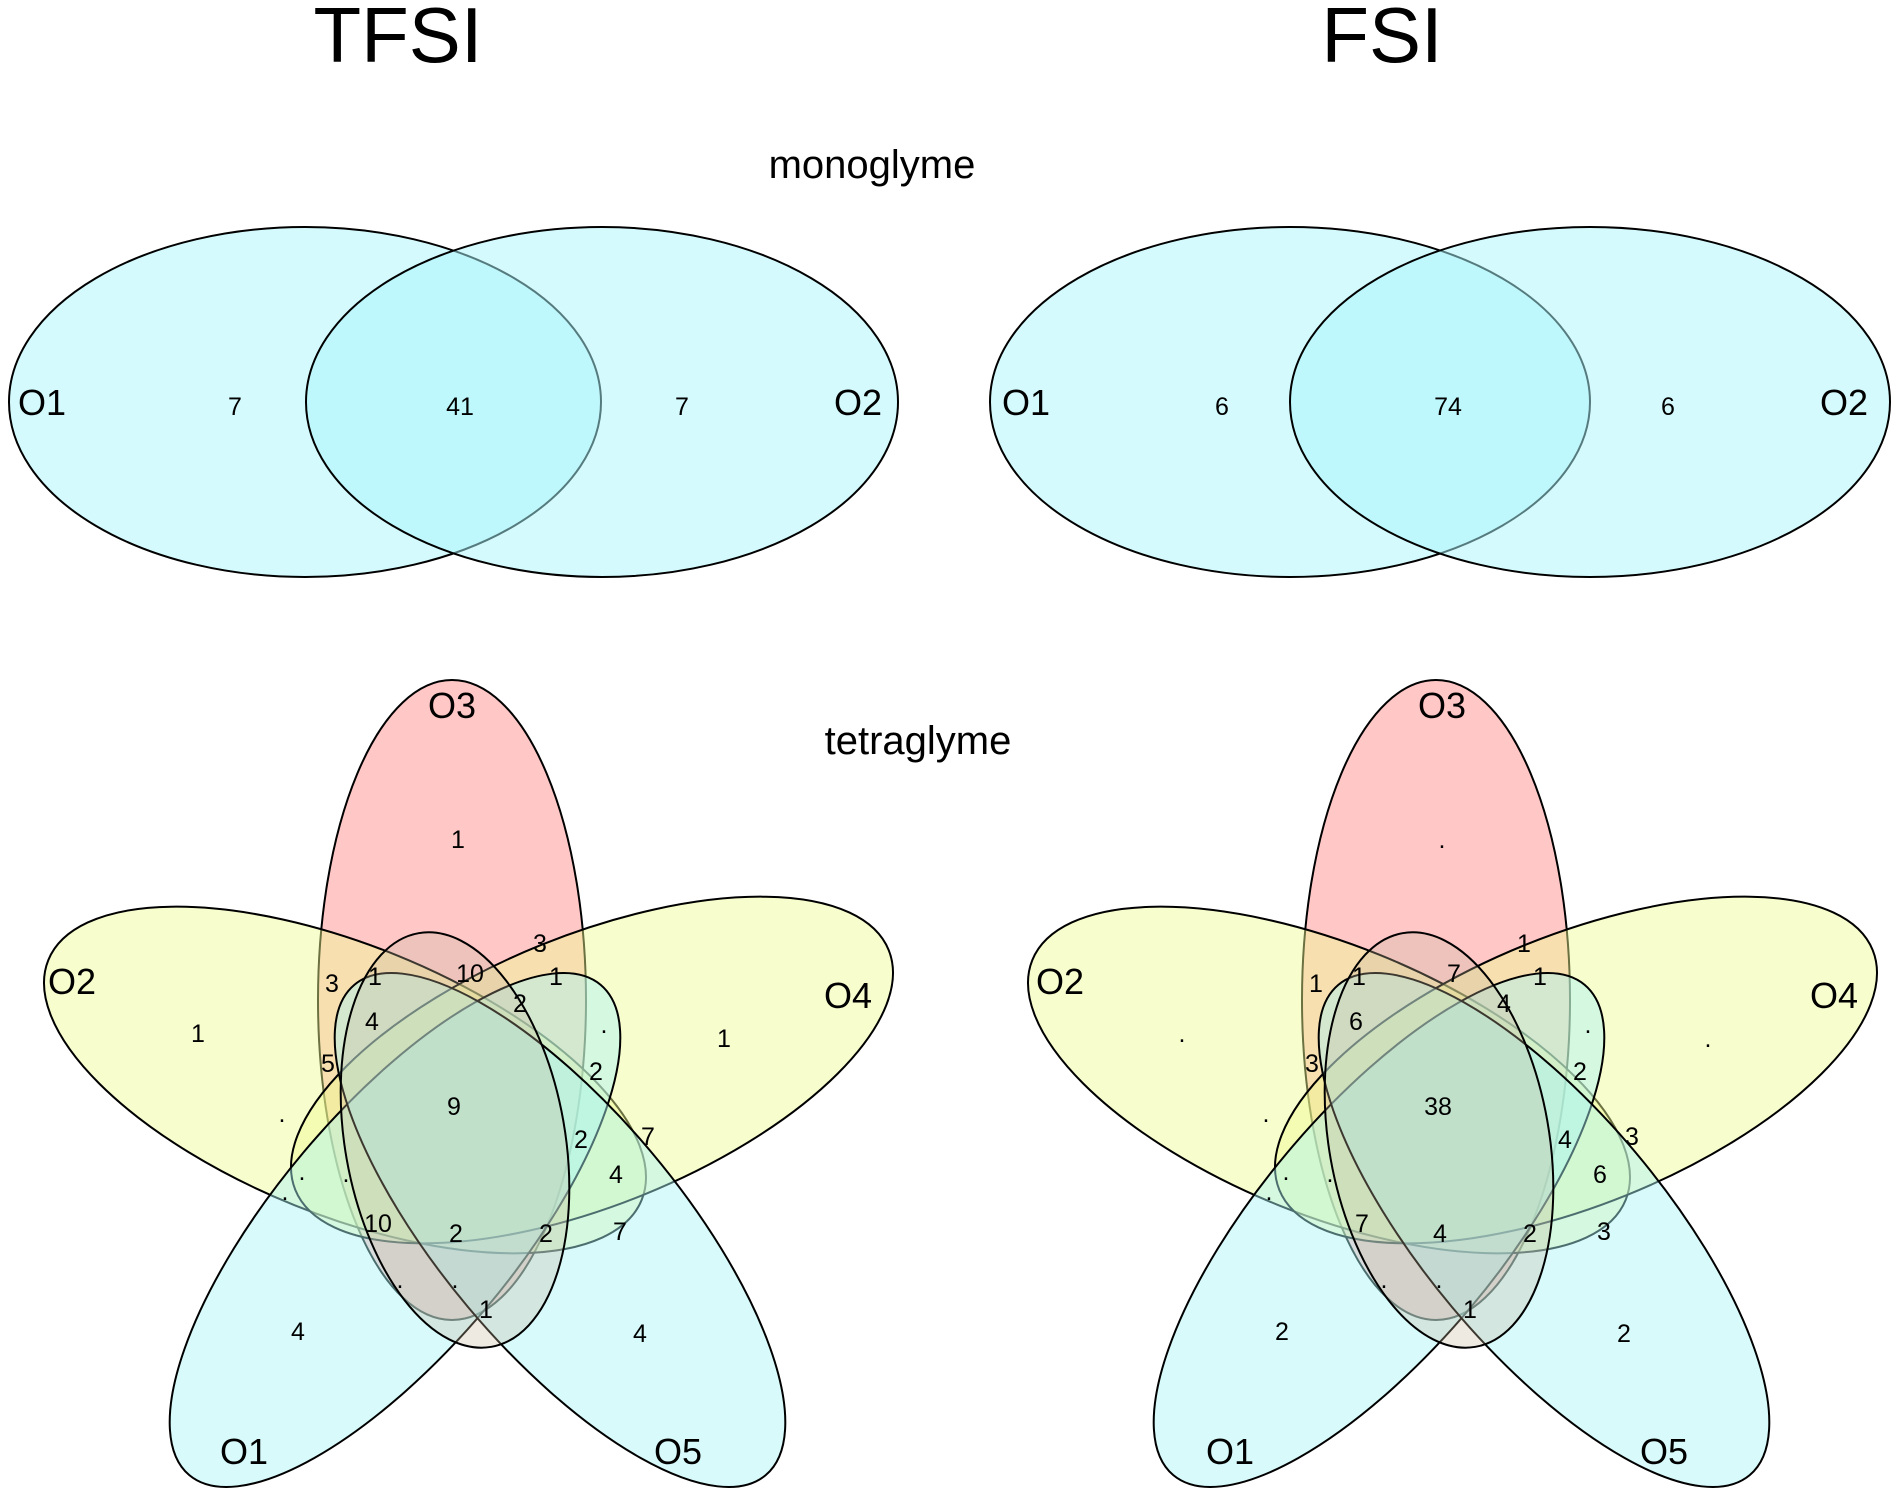  Describe the element at coordinates (1448, 407) in the screenshot. I see `venn2-fsi-count-both: 74` at that location.